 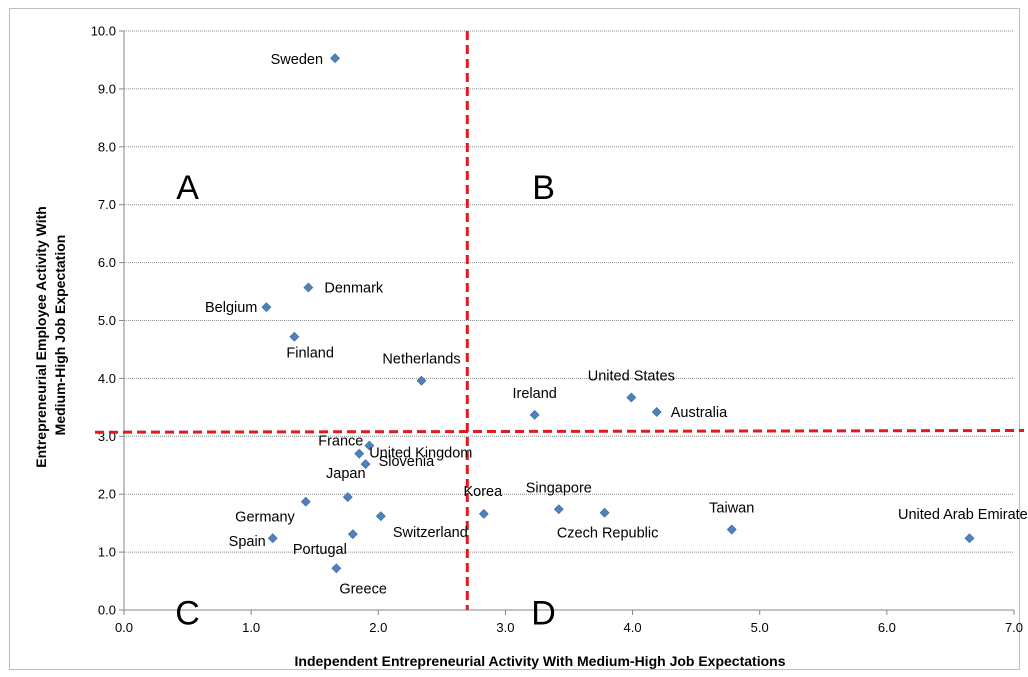 I want to click on point-label-portugal: Portugal, so click(x=320, y=550).